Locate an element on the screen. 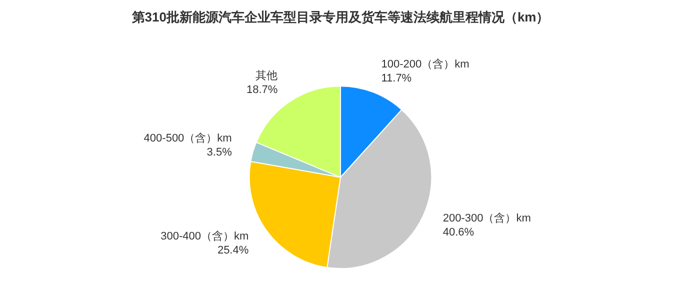 This screenshot has height=303, width=681. data-label: 18.7% is located at coordinates (262, 90).